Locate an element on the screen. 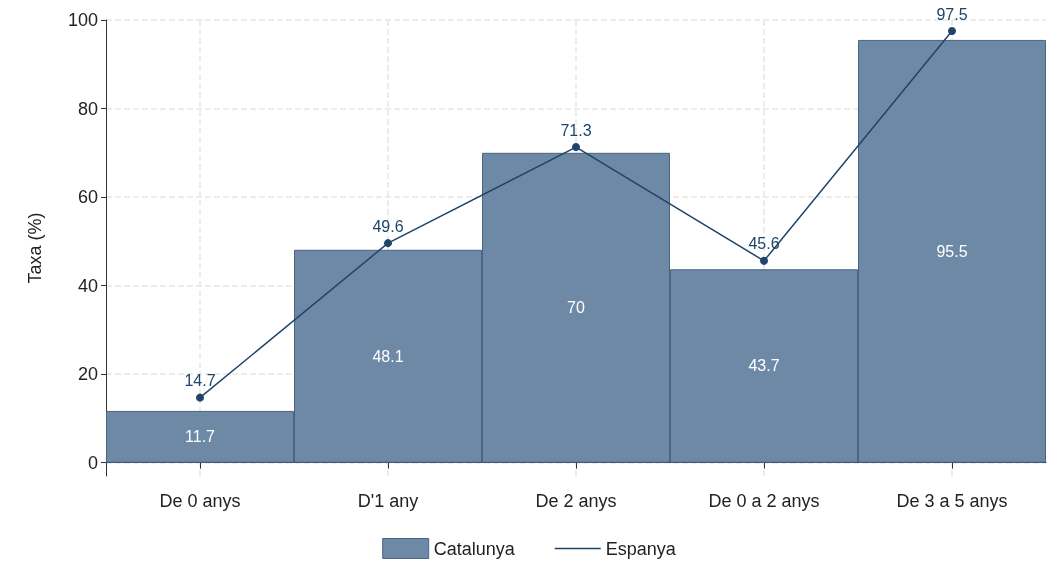 Image resolution: width=1058 pixels, height=572 pixels. y-tick-label: 20 is located at coordinates (87, 374).